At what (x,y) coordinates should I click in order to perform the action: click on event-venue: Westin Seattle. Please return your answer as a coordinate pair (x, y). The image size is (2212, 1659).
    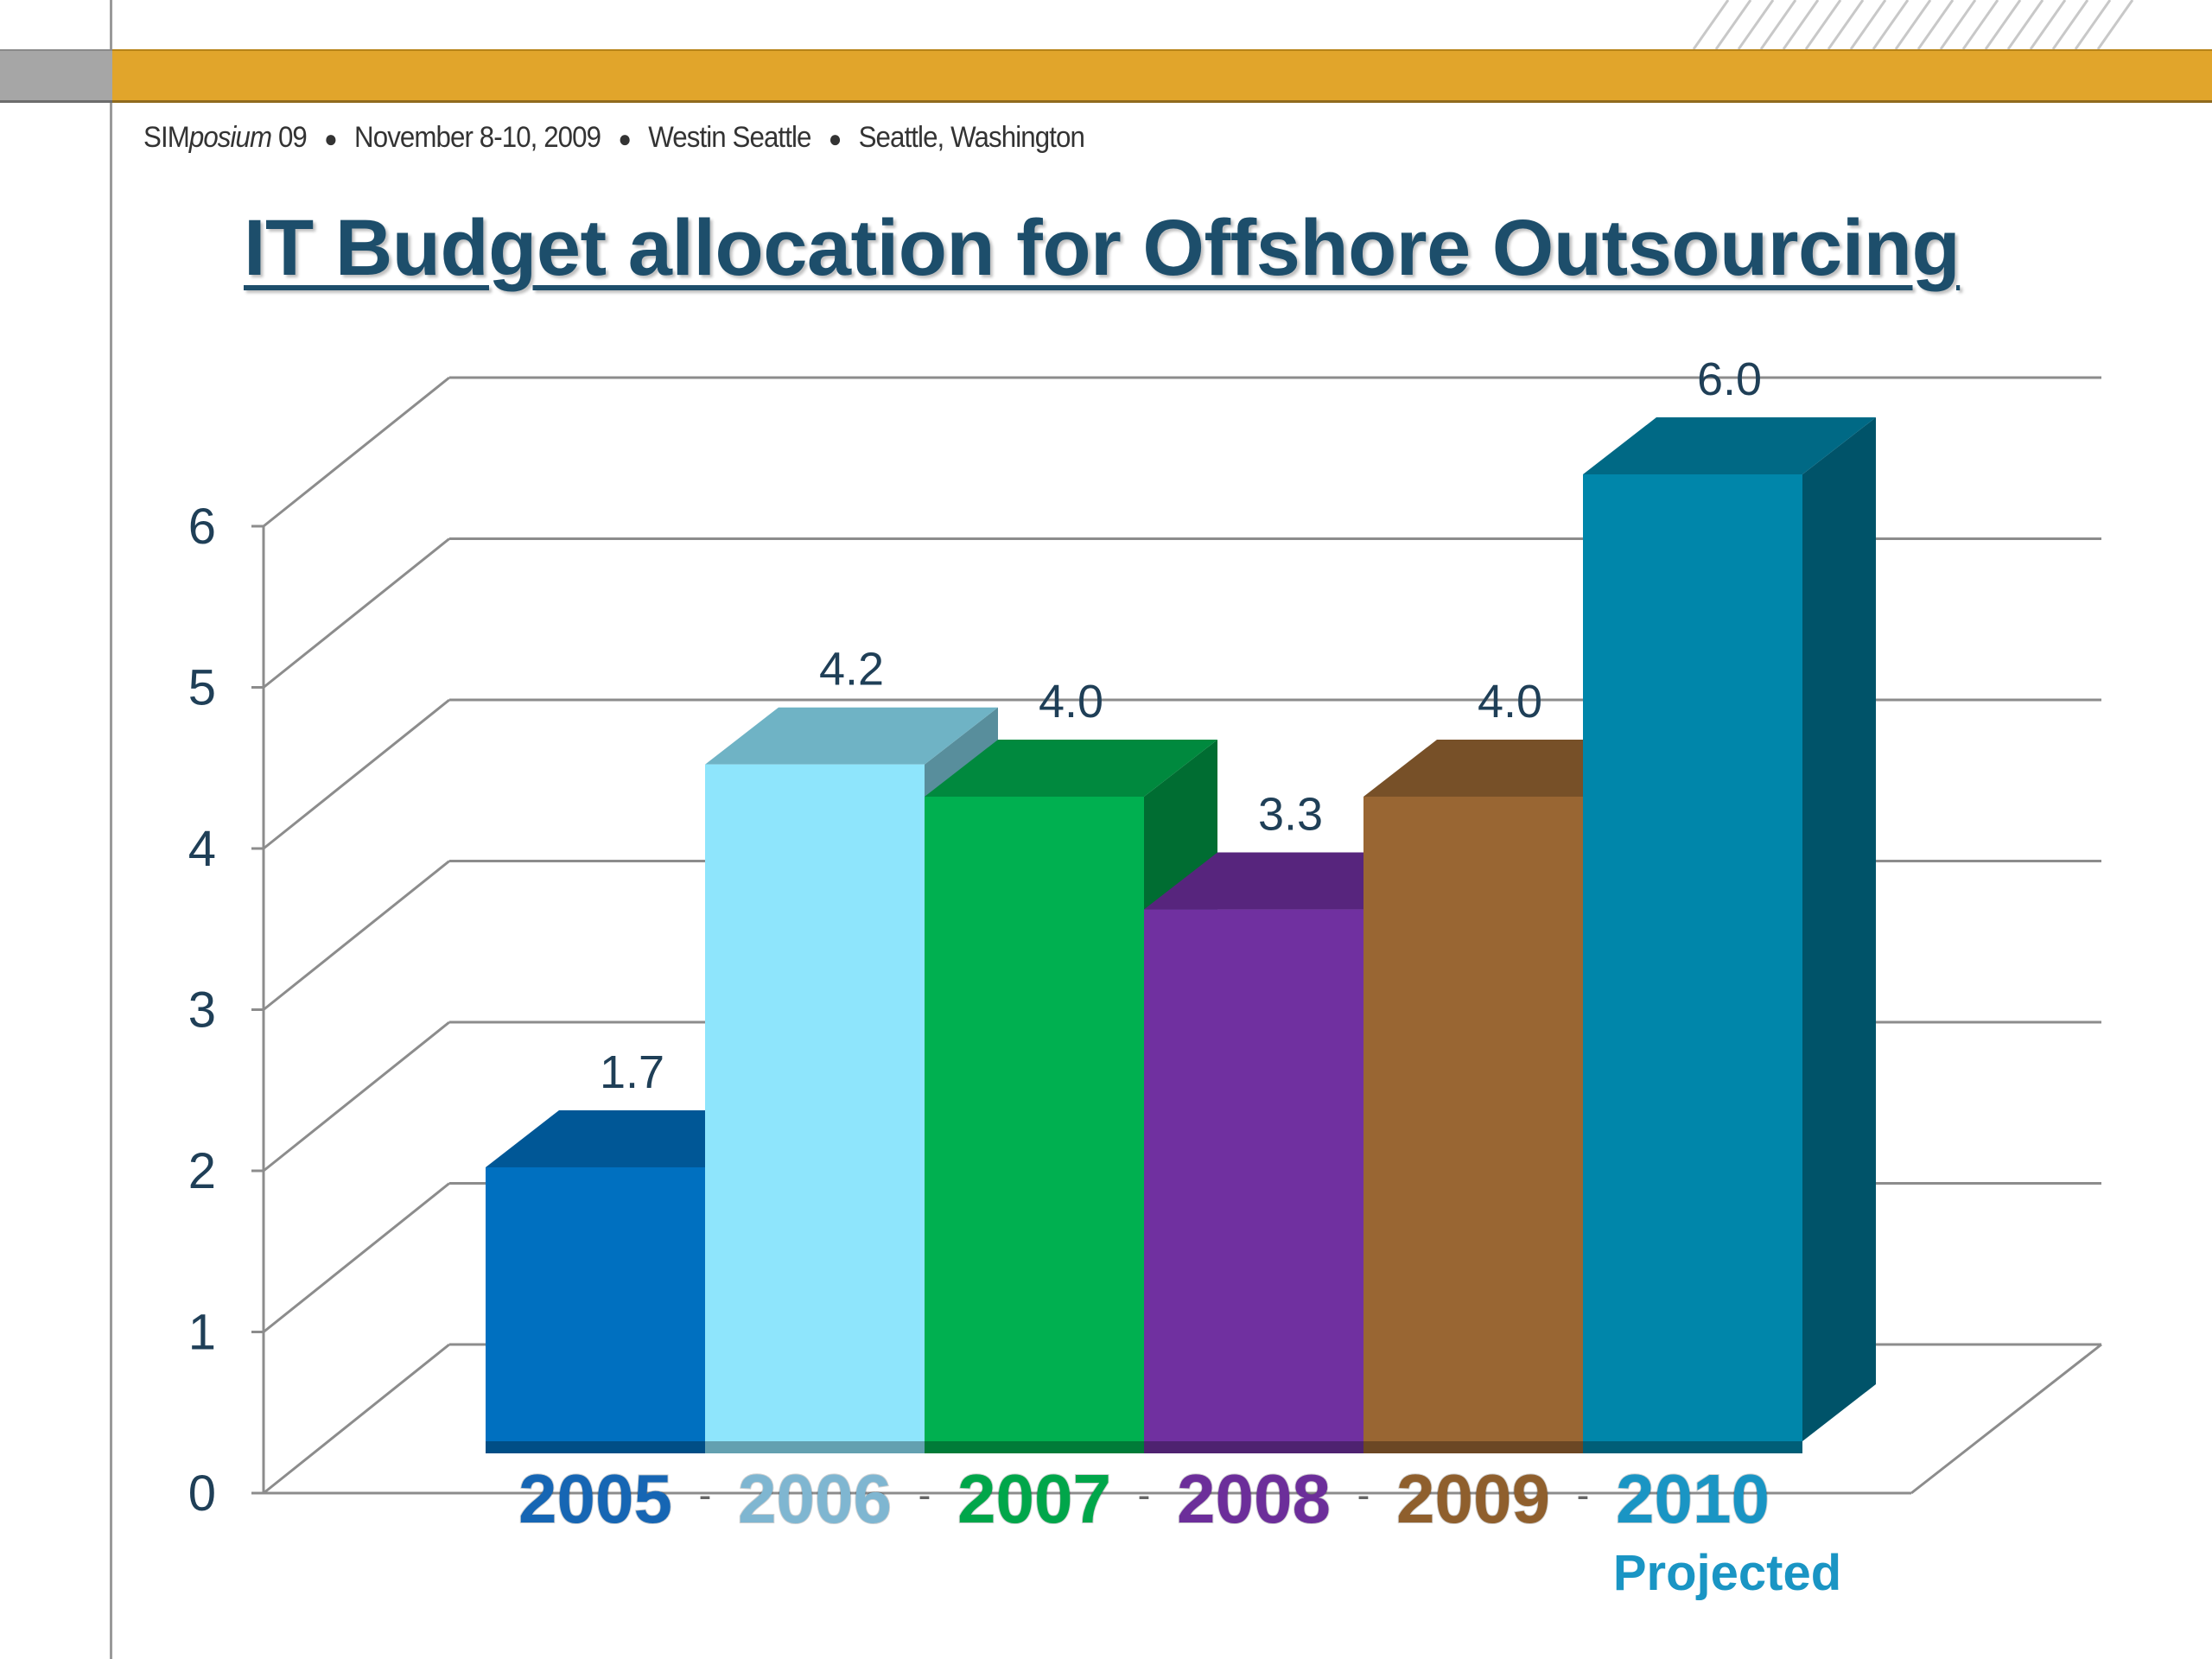
    Looking at the image, I should click on (729, 137).